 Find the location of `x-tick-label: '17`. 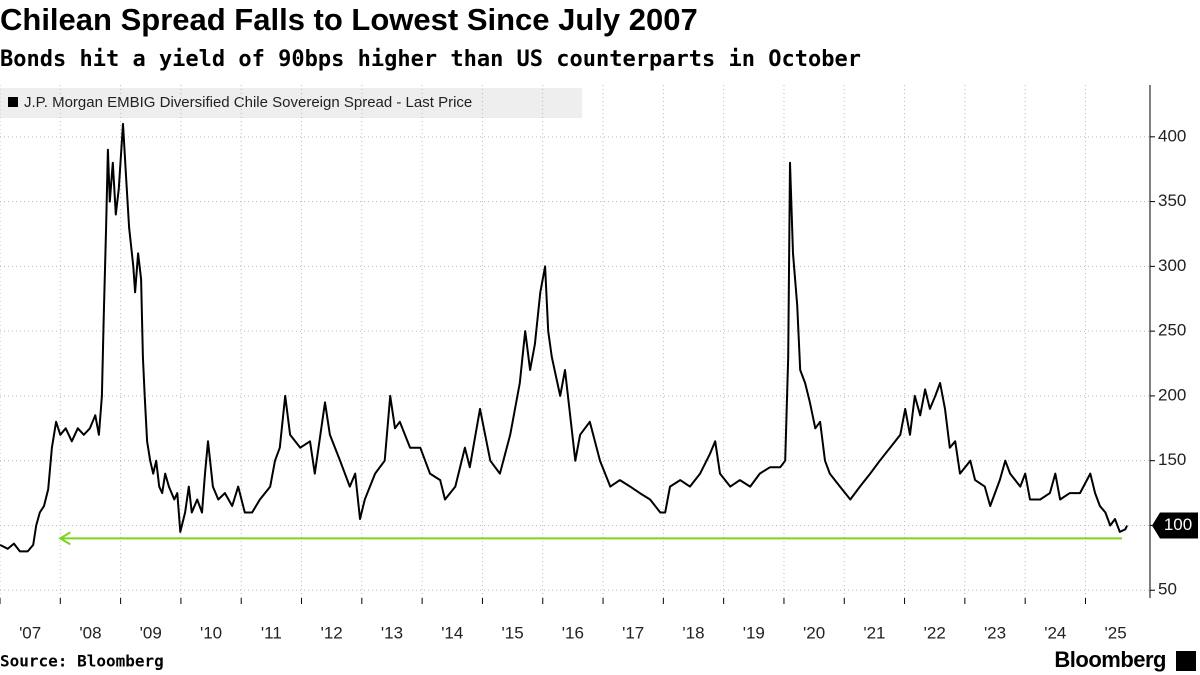

x-tick-label: '17 is located at coordinates (633, 632).